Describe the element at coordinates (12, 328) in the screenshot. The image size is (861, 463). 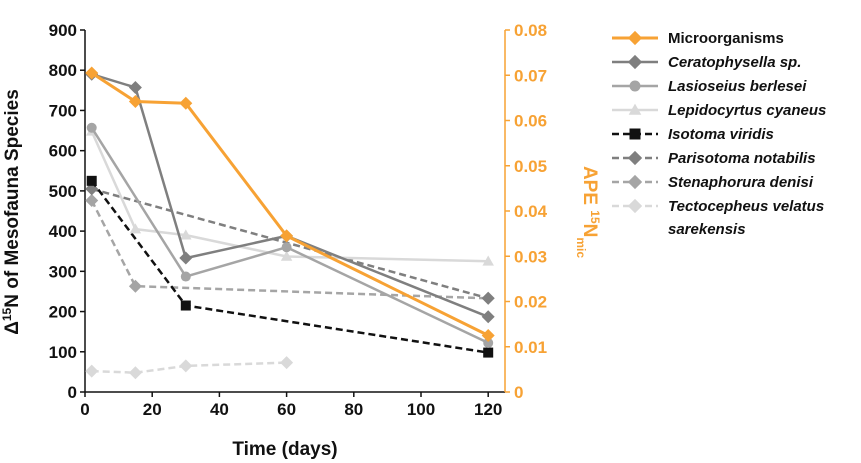
I see `y-axis-left-label-prefix: Δ` at that location.